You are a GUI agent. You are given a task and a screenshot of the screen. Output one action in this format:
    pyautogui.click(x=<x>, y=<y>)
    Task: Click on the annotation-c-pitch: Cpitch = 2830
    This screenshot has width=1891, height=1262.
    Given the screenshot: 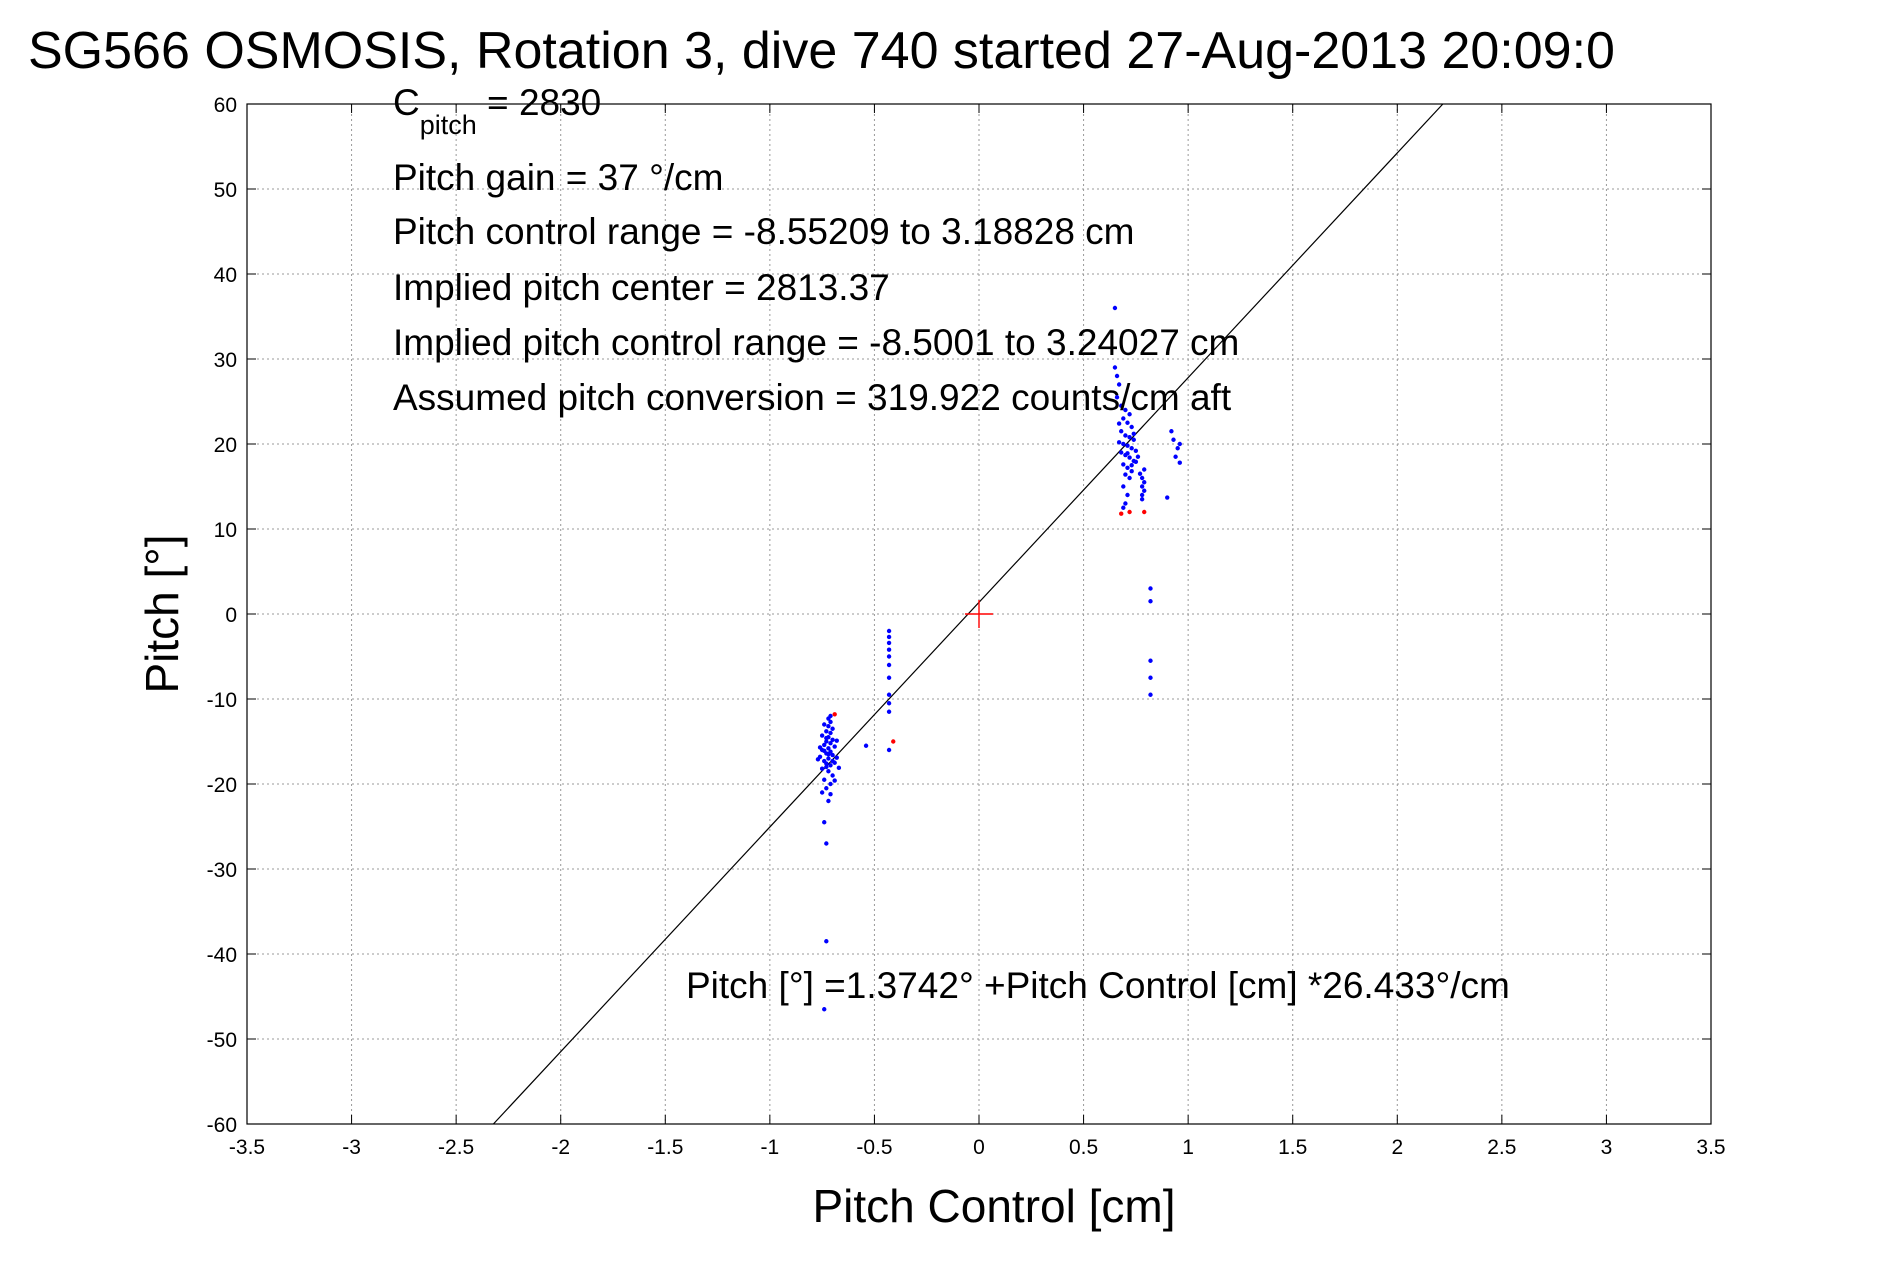 What is the action you would take?
    pyautogui.click(x=497, y=111)
    